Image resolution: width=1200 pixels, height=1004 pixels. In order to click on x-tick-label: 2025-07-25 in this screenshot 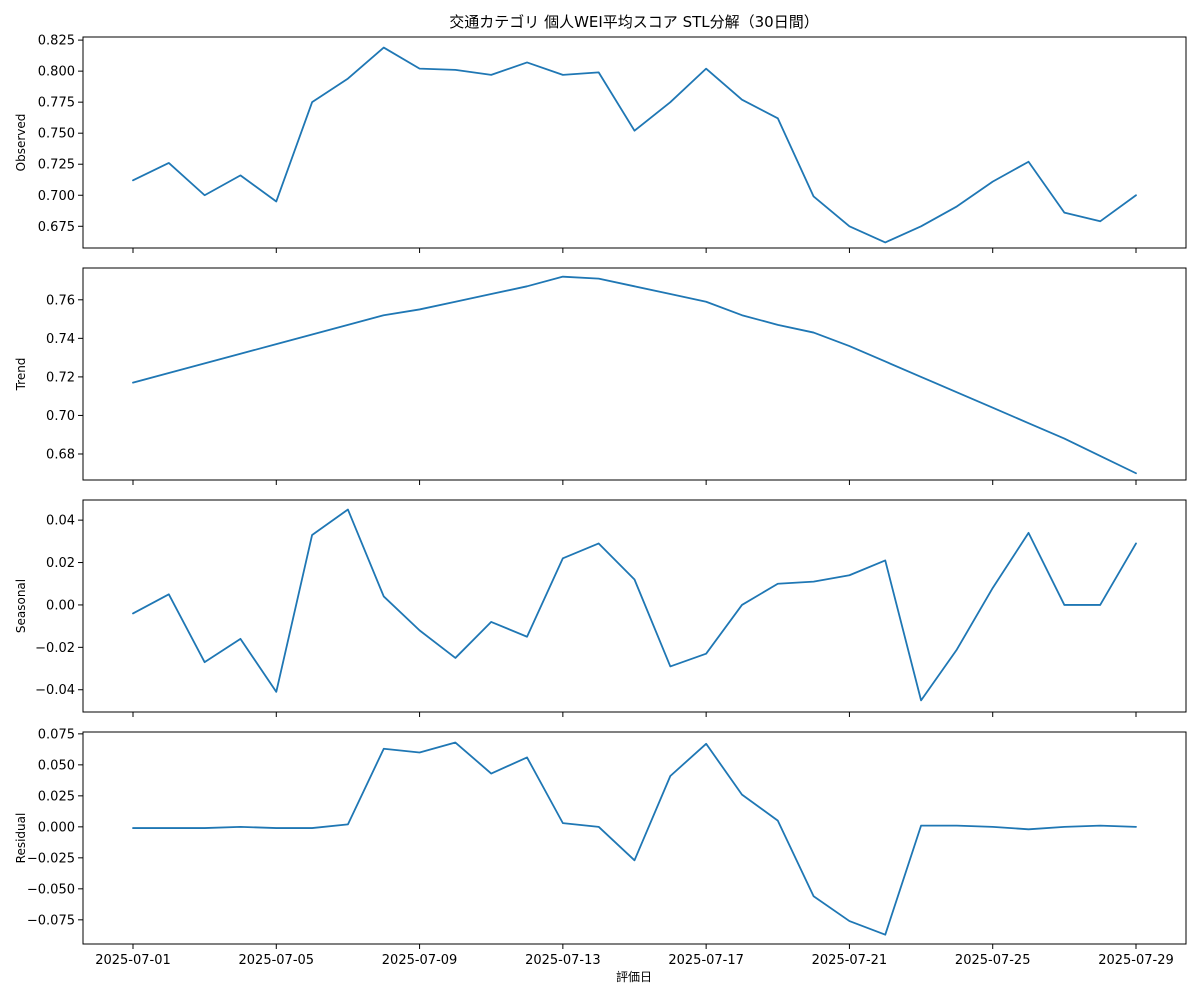, I will do `click(993, 960)`.